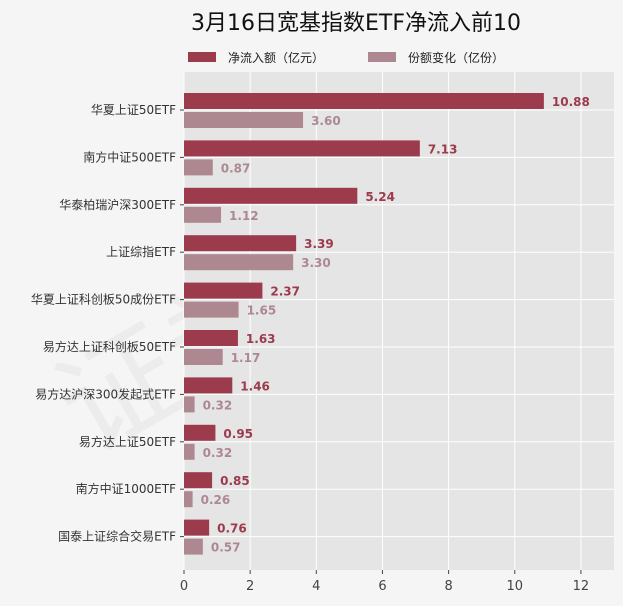 The image size is (623, 606). What do you see at coordinates (382, 586) in the screenshot?
I see `x-tick-label: 6` at bounding box center [382, 586].